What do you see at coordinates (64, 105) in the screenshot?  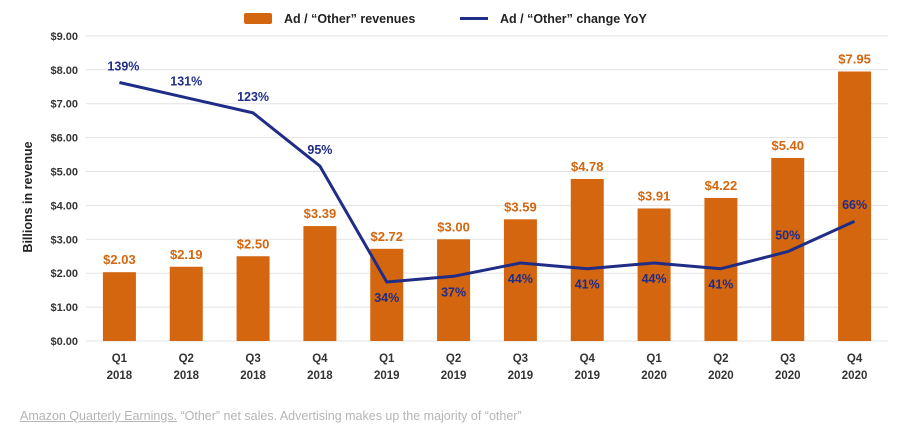 I see `y-tick-label: $7.00` at bounding box center [64, 105].